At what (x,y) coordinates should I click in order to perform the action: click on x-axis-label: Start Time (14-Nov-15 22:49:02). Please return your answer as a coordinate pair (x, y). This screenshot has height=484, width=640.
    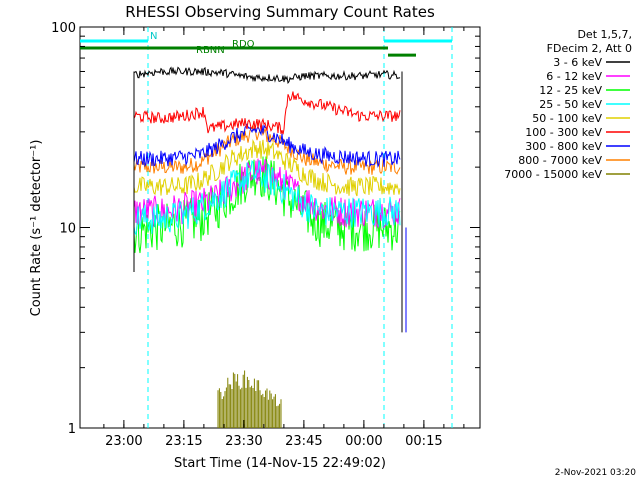
    Looking at the image, I should click on (280, 463).